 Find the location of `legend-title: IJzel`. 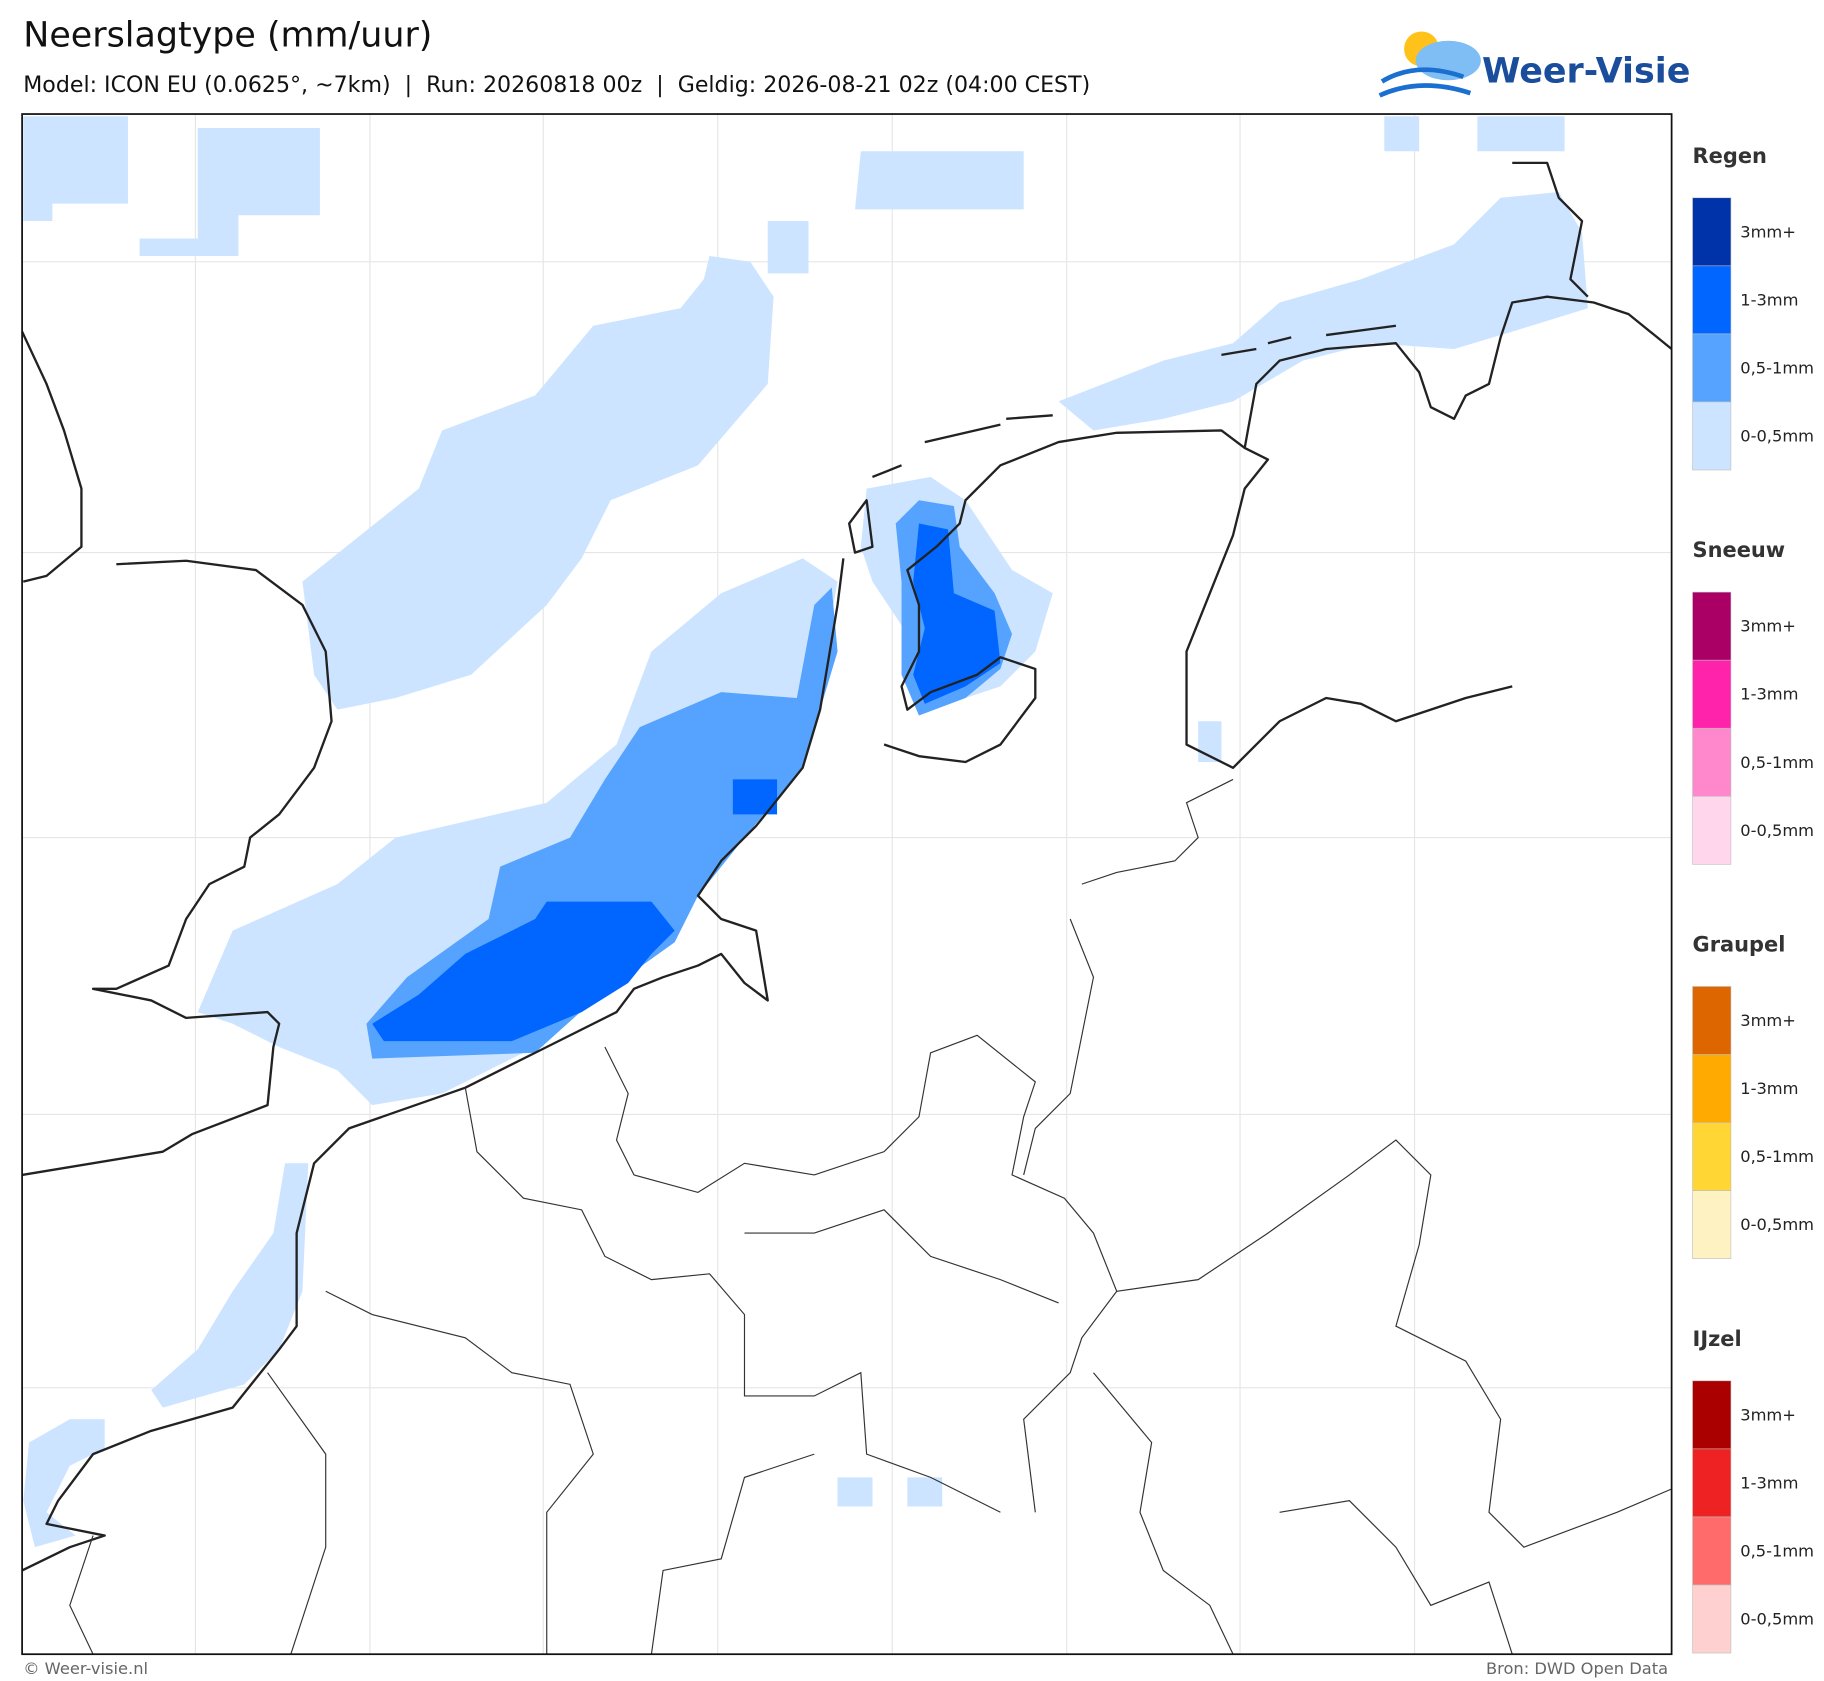

legend-title: IJzel is located at coordinates (1717, 1339).